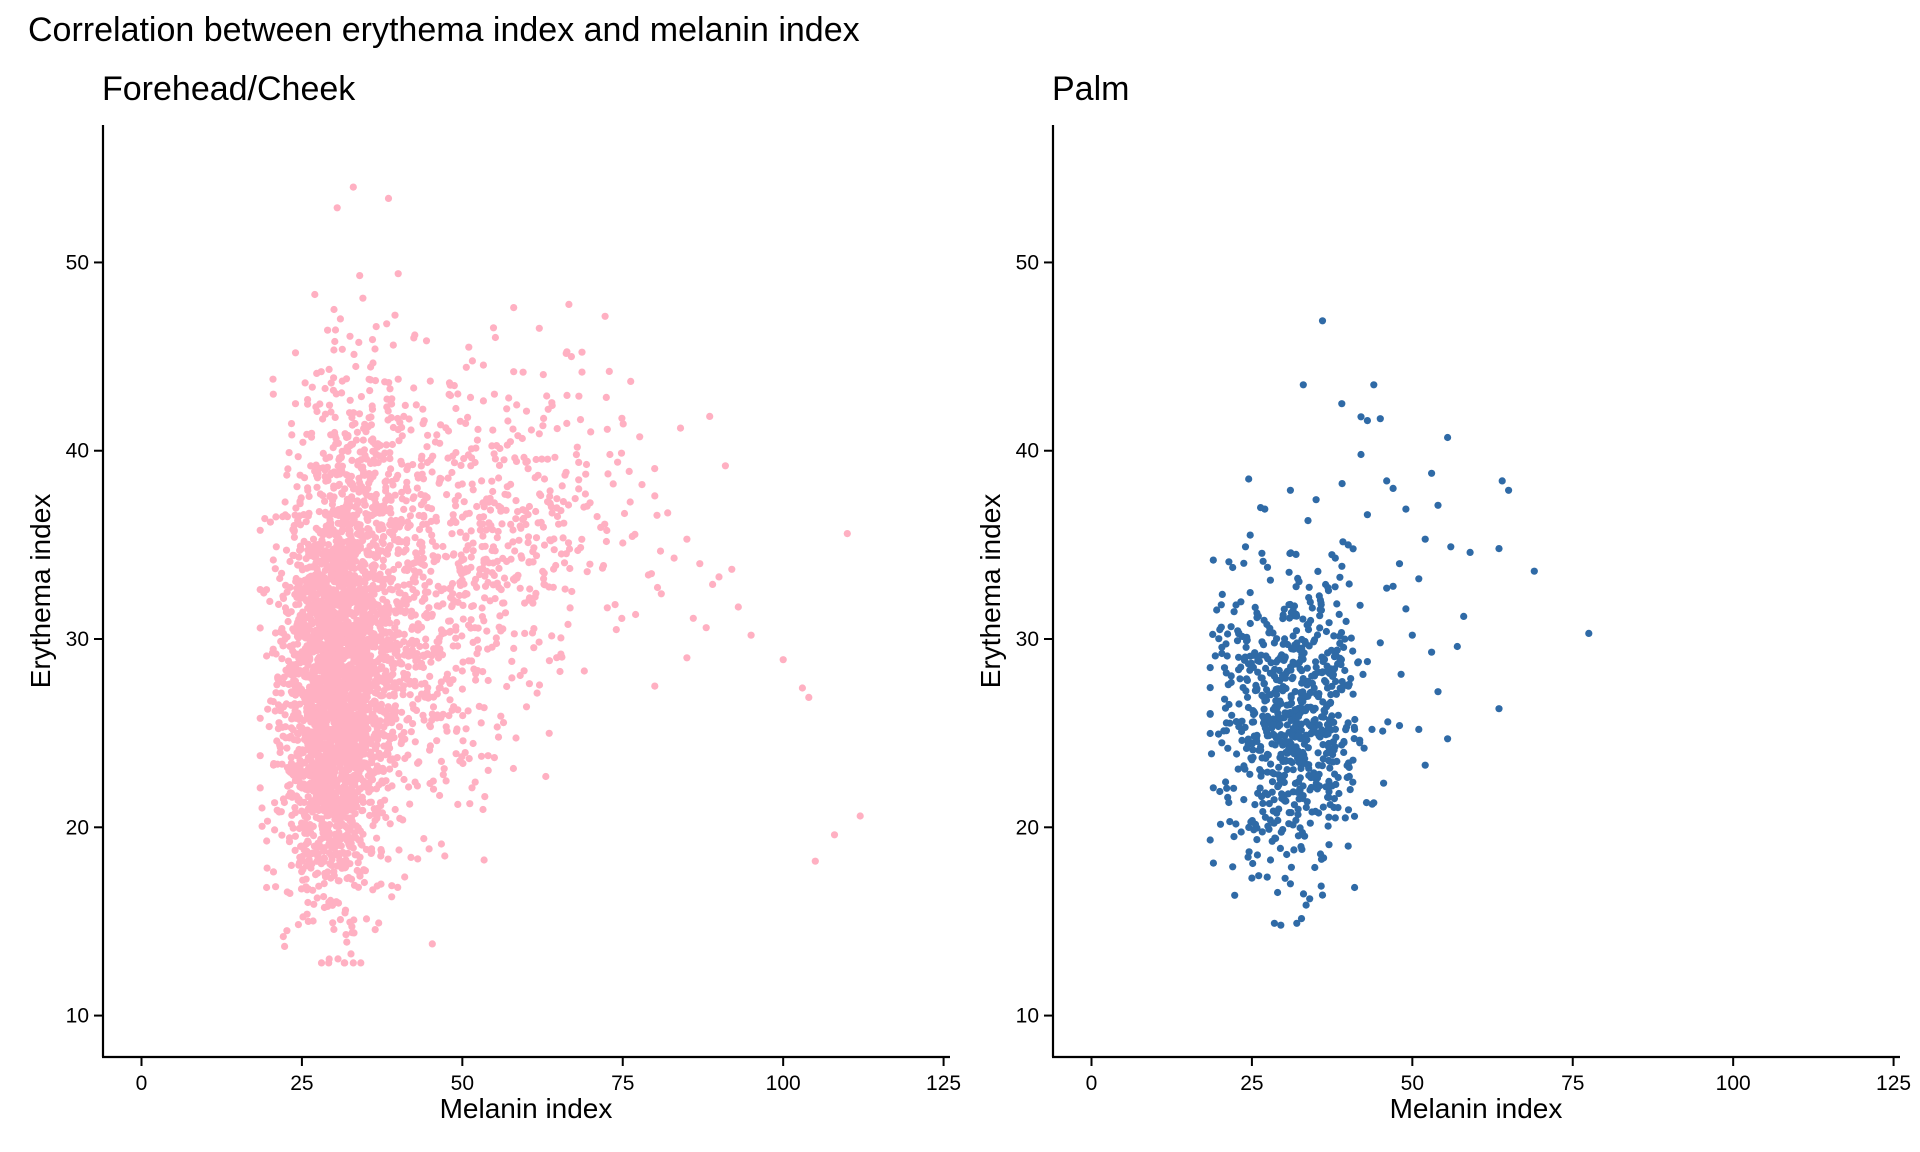 The image size is (1920, 1152). I want to click on x-tick-label: 125, so click(943, 1083).